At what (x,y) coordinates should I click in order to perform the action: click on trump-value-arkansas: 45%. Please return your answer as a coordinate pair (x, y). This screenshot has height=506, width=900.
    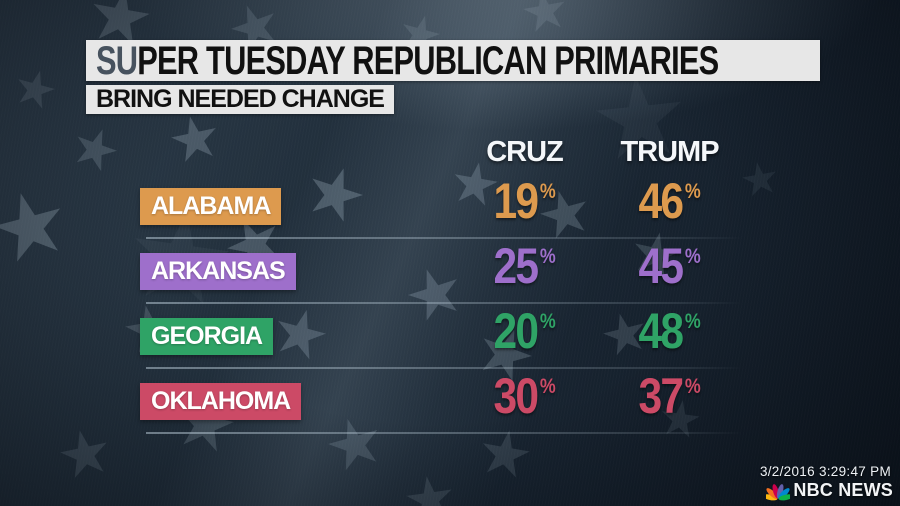
    Looking at the image, I should click on (669, 271).